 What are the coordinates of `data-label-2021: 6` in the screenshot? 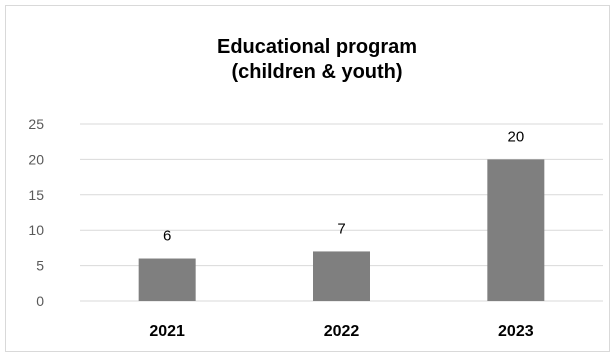 It's located at (167, 236).